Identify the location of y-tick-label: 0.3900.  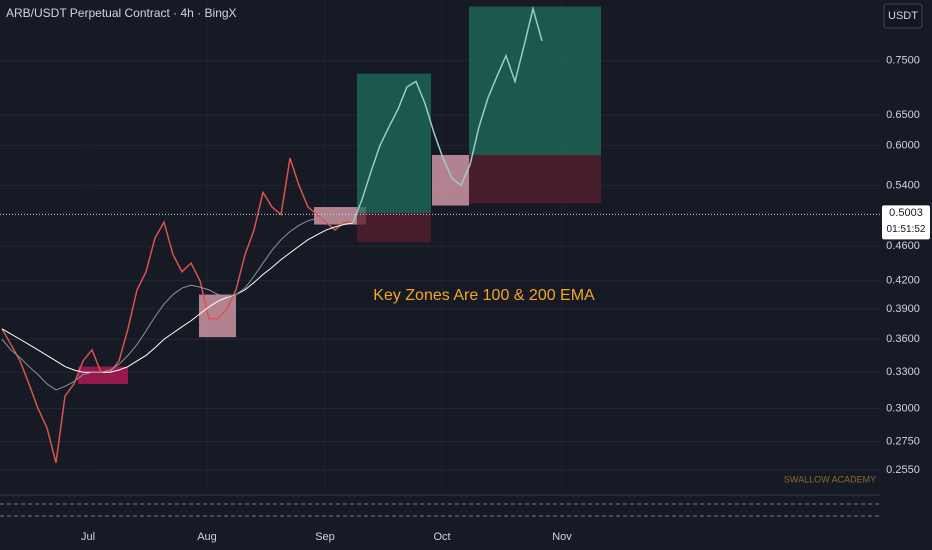
(903, 309).